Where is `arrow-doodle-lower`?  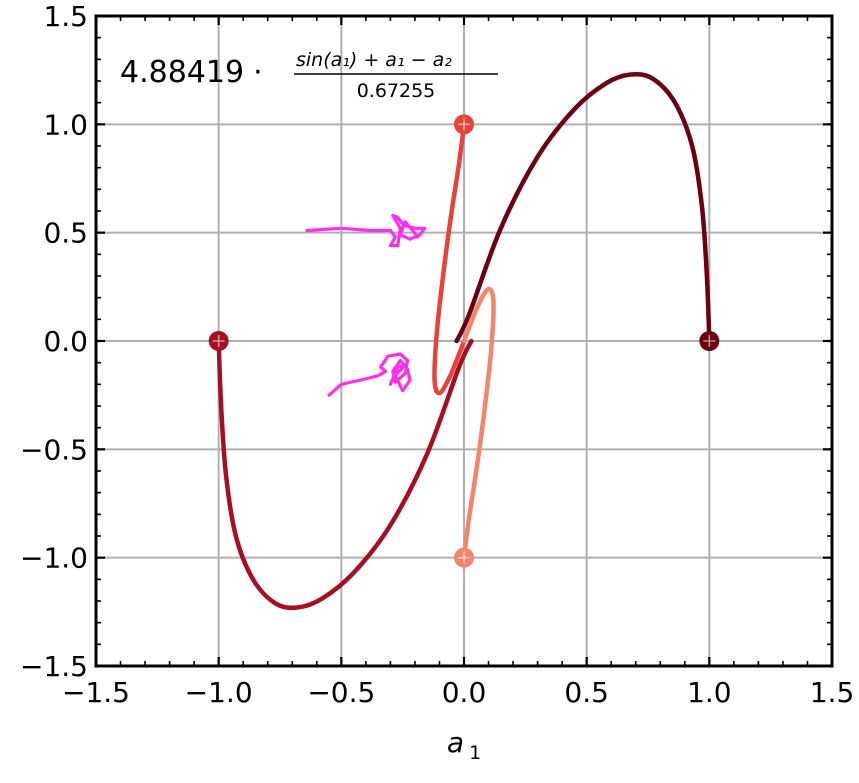 arrow-doodle-lower is located at coordinates (369, 374).